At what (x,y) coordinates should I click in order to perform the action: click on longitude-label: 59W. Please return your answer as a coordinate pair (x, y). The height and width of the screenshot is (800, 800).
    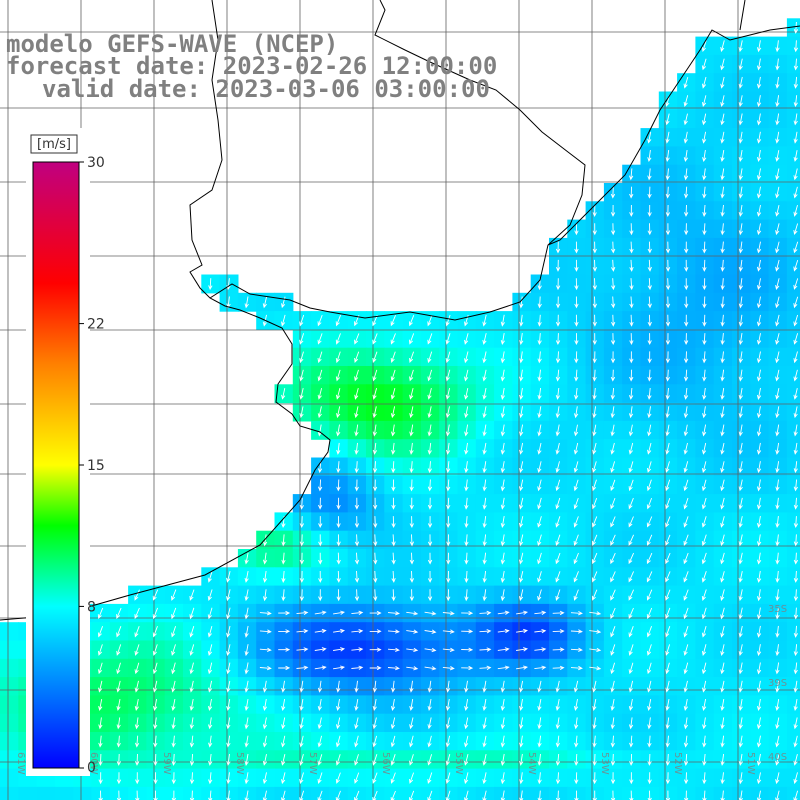
    Looking at the image, I should click on (166, 763).